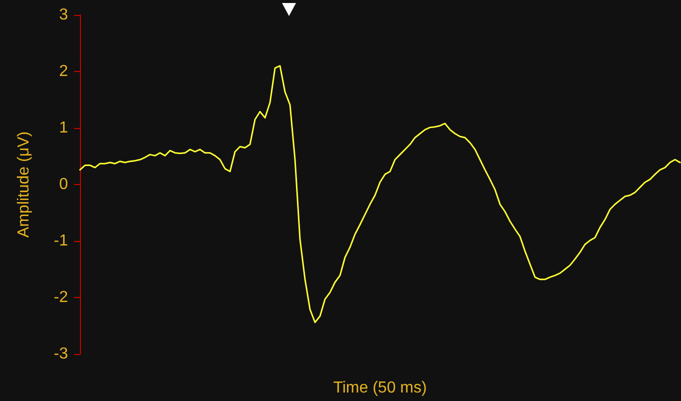  Describe the element at coordinates (63, 71) in the screenshot. I see `y-tick-label: 2` at that location.